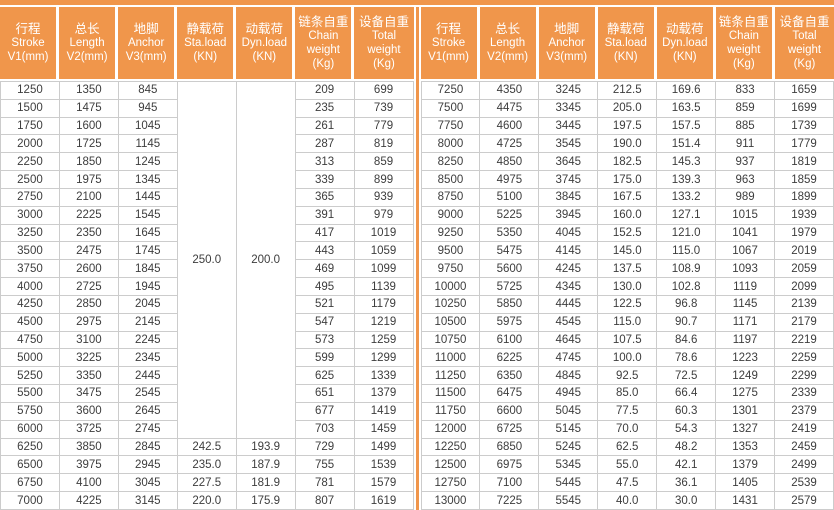 The image size is (834, 510). I want to click on cell-anchor-v3: 5045, so click(568, 411).